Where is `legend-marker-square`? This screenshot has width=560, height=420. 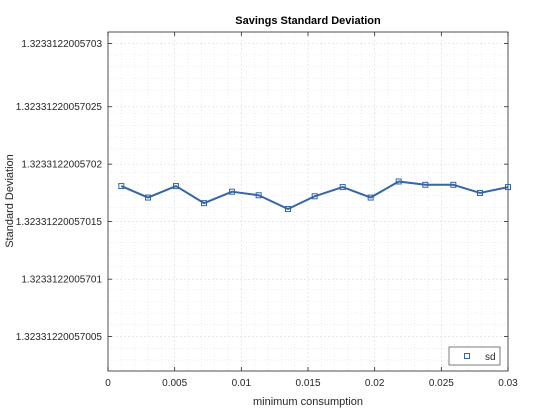 legend-marker-square is located at coordinates (467, 356).